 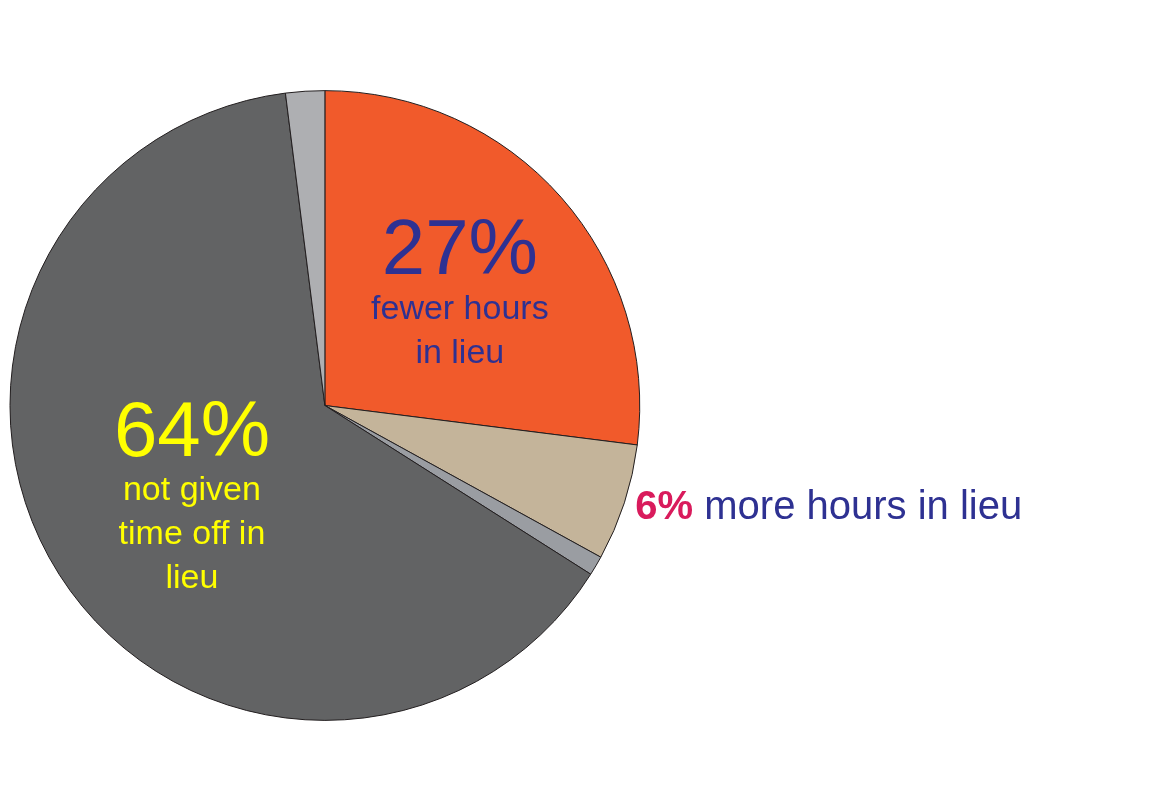 I want to click on data-label: 6%, so click(x=664, y=504).